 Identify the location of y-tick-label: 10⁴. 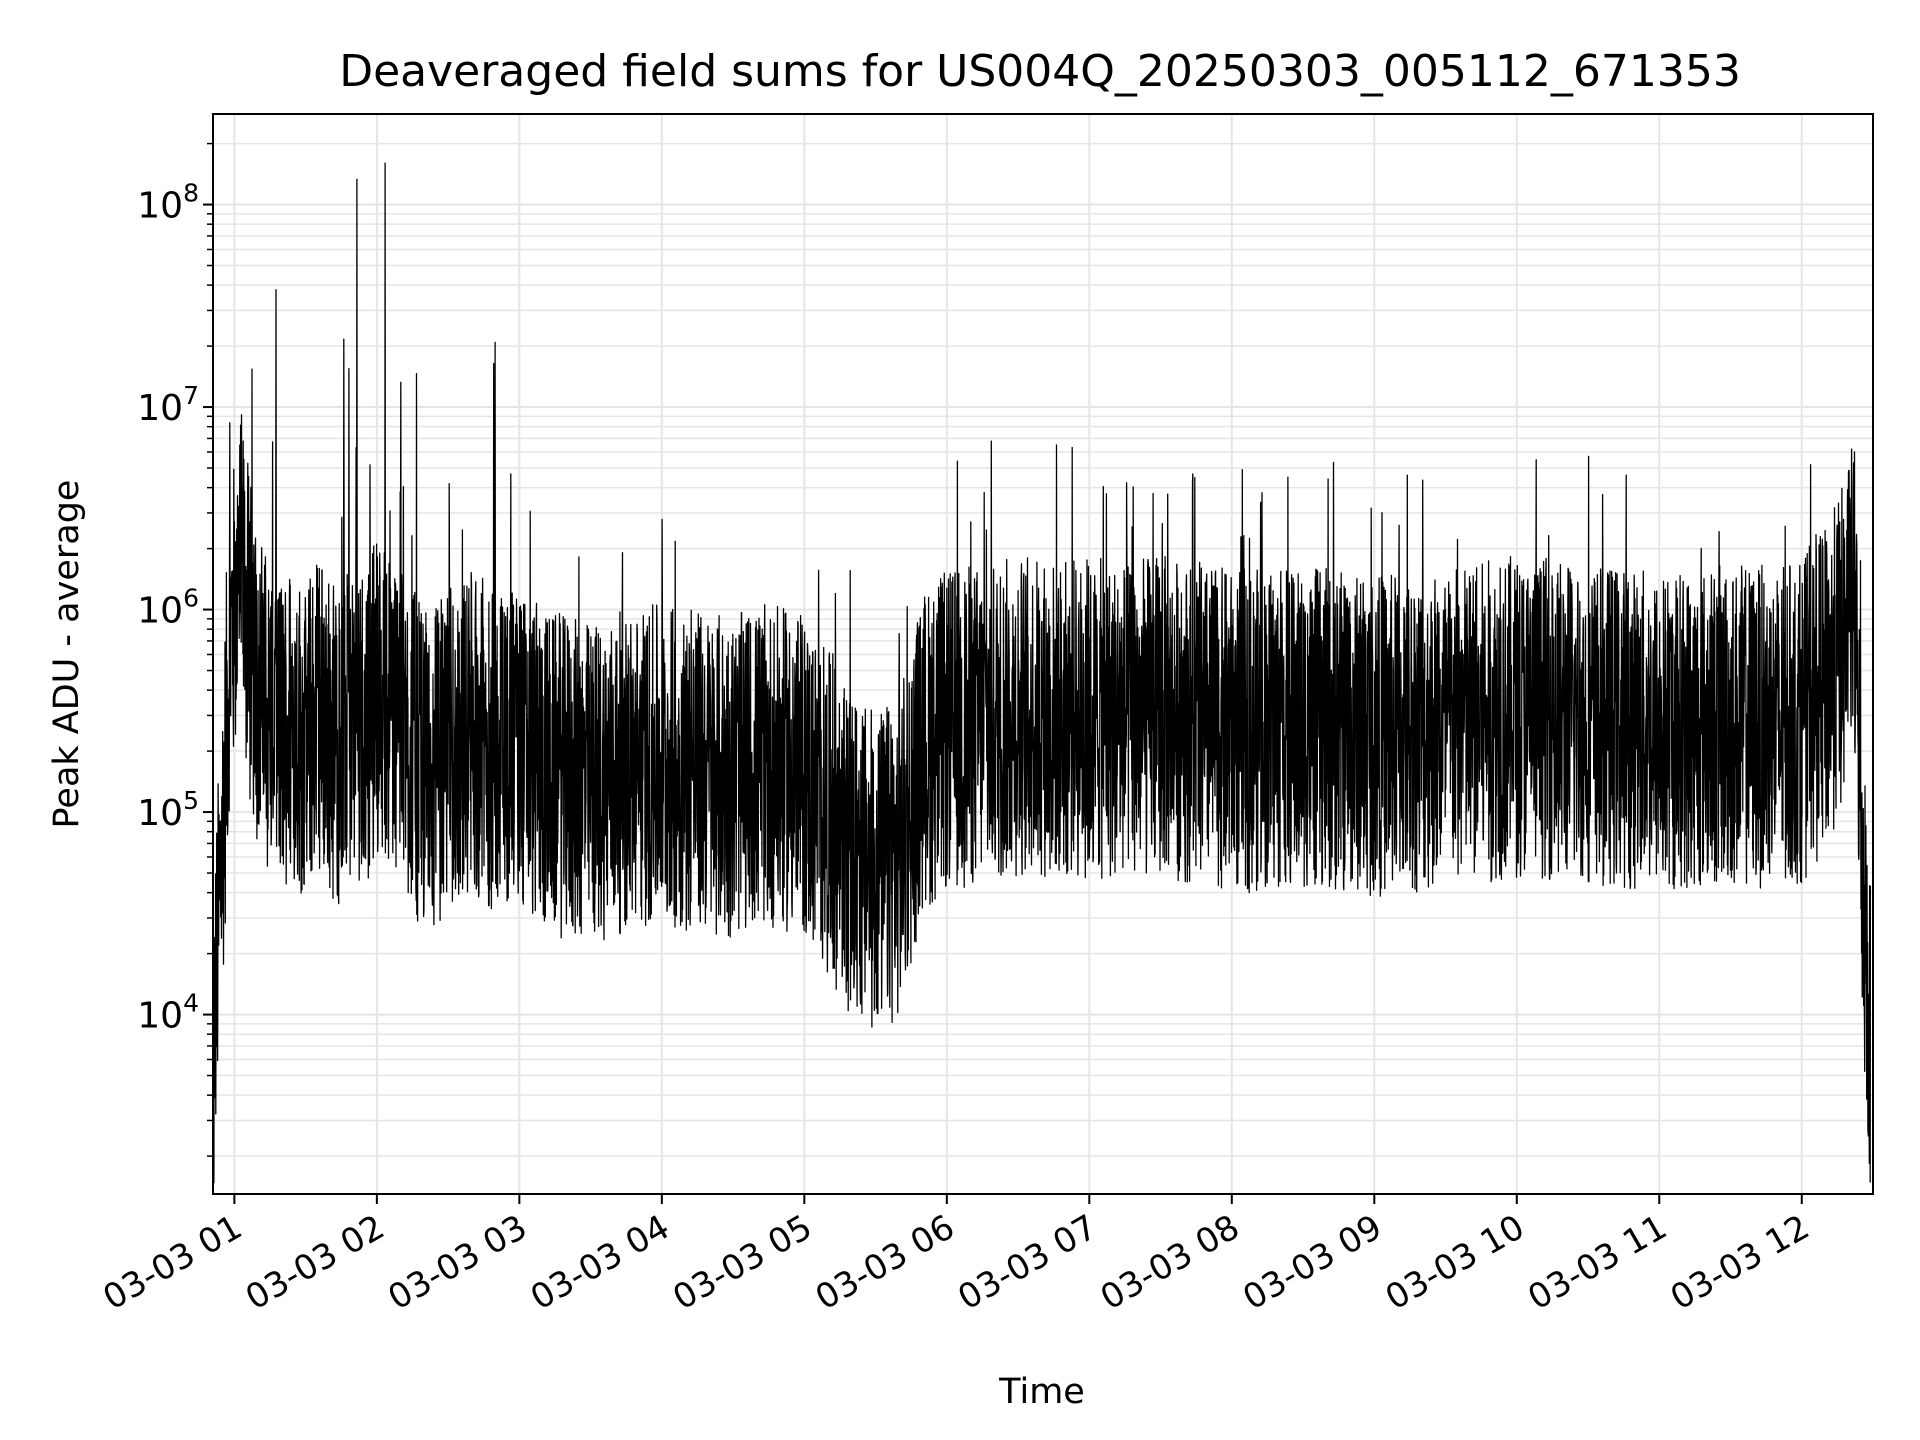
(168, 1013).